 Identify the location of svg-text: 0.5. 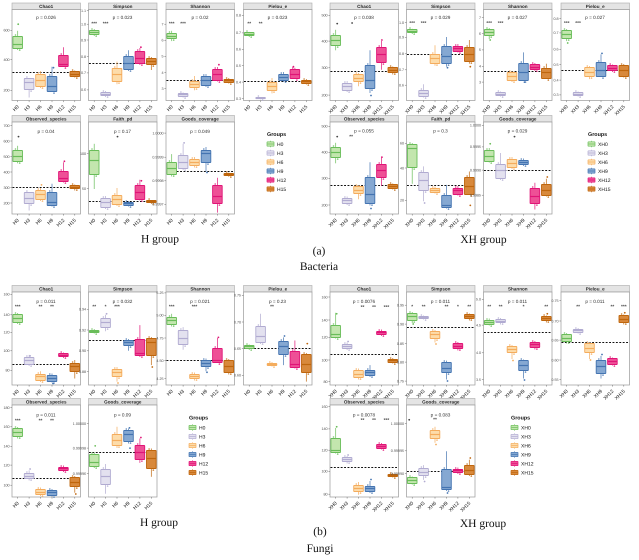
(238, 66).